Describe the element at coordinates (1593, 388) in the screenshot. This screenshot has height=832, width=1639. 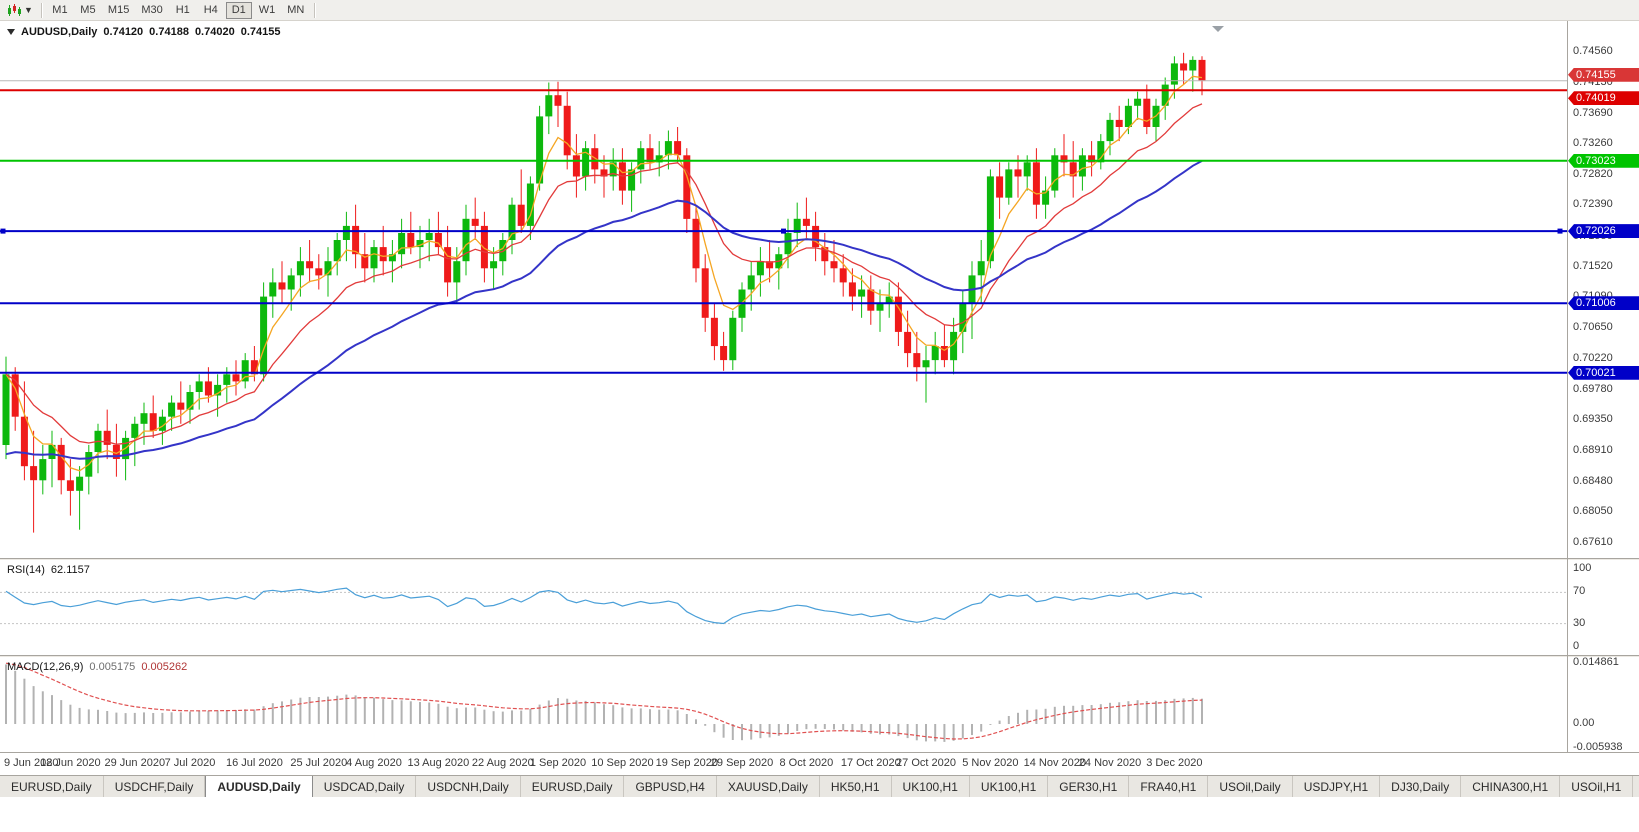
I see `price-tick: 0.69780` at that location.